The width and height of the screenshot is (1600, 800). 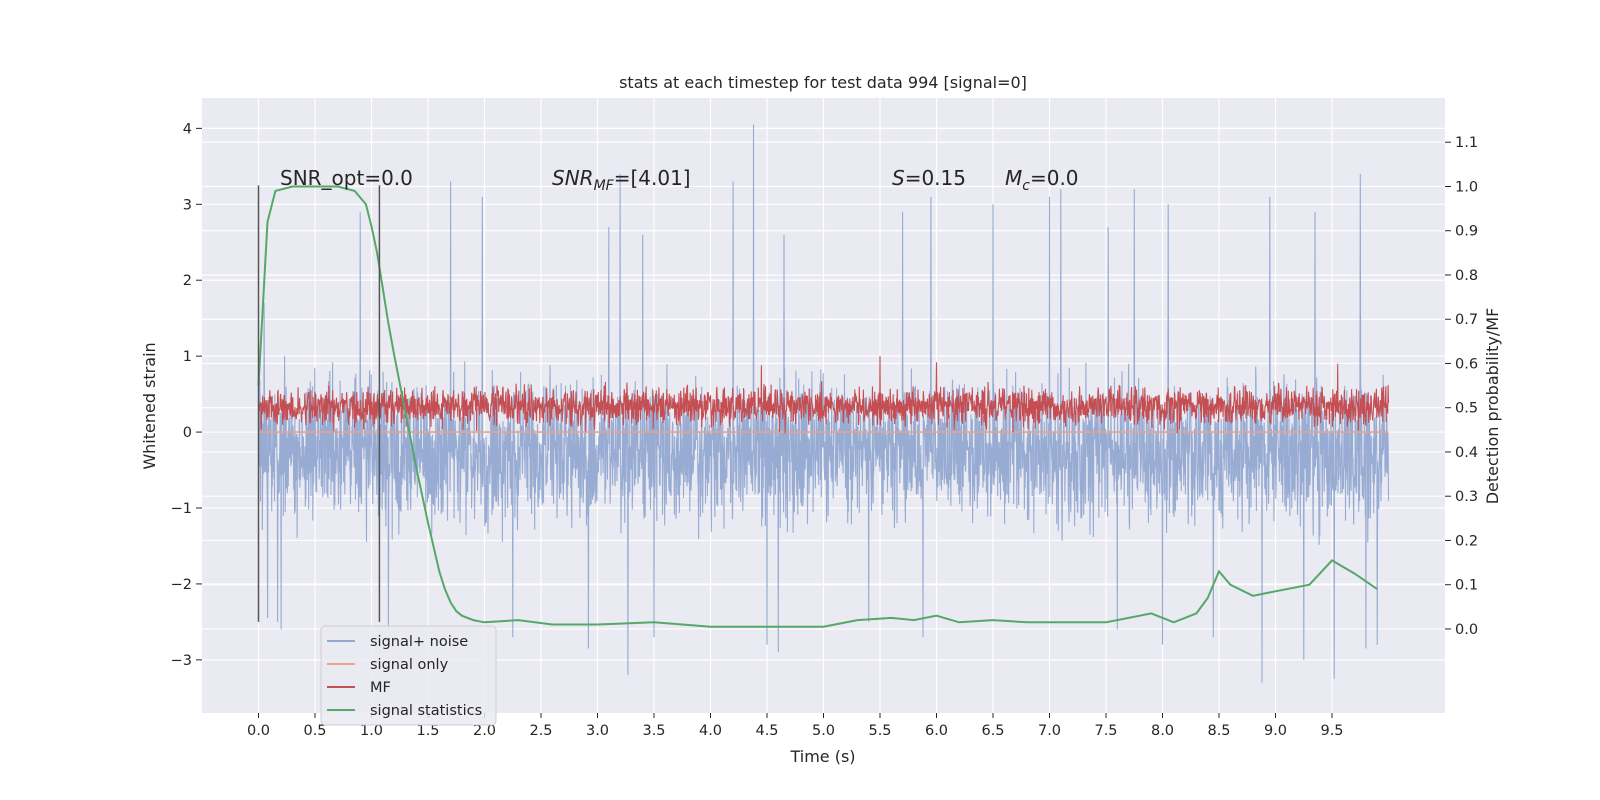 I want to click on x-tick-label: 7.0, so click(x=1049, y=731).